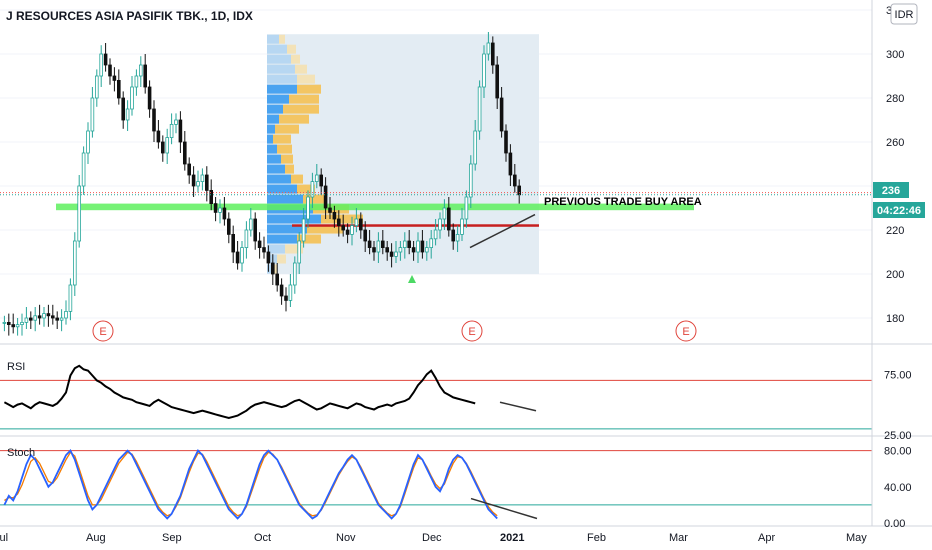 The width and height of the screenshot is (932, 550). I want to click on countdown-text: 04:22:46, so click(899, 211).